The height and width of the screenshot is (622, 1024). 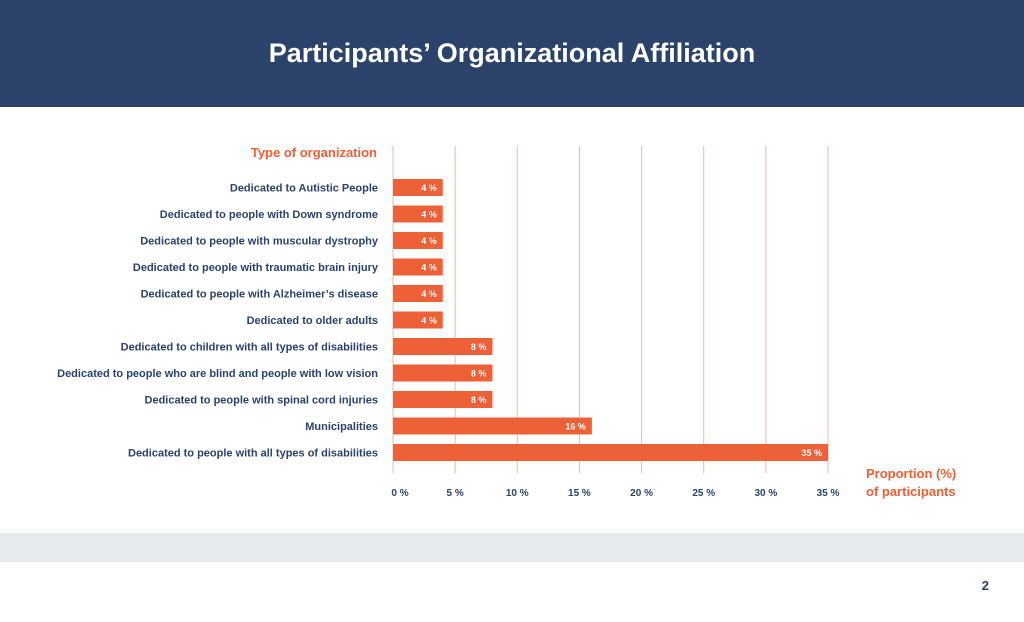 What do you see at coordinates (641, 493) in the screenshot?
I see `x-tick-label: 20 %` at bounding box center [641, 493].